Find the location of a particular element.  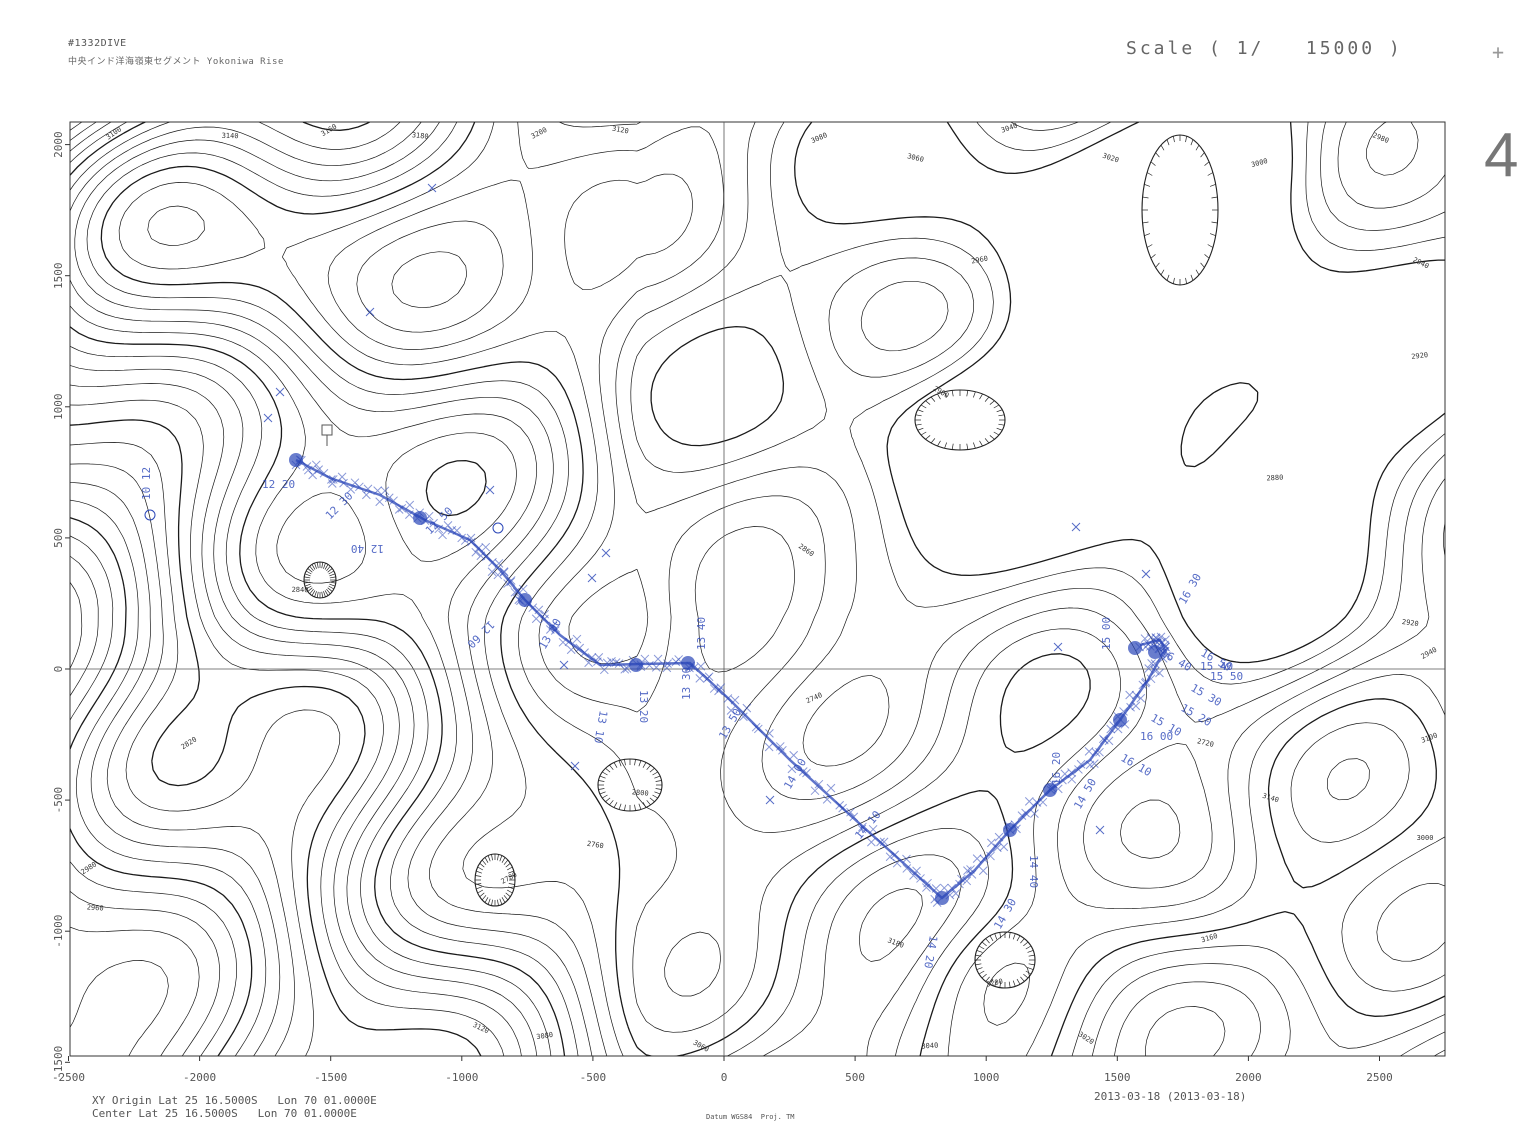

y-tick-label: 2000 is located at coordinates (58, 144).